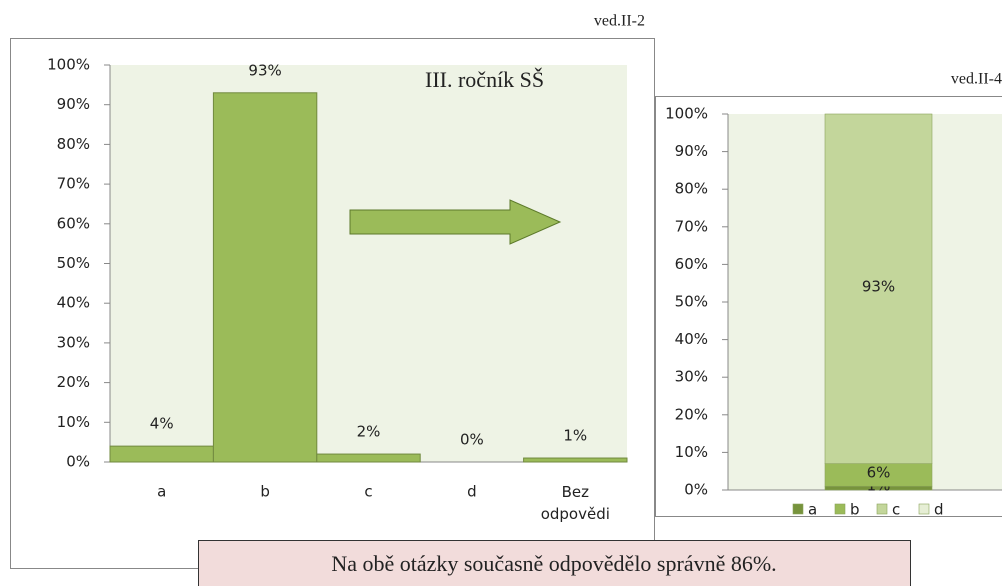  What do you see at coordinates (619, 21) in the screenshot?
I see `caption: ved.II-2` at bounding box center [619, 21].